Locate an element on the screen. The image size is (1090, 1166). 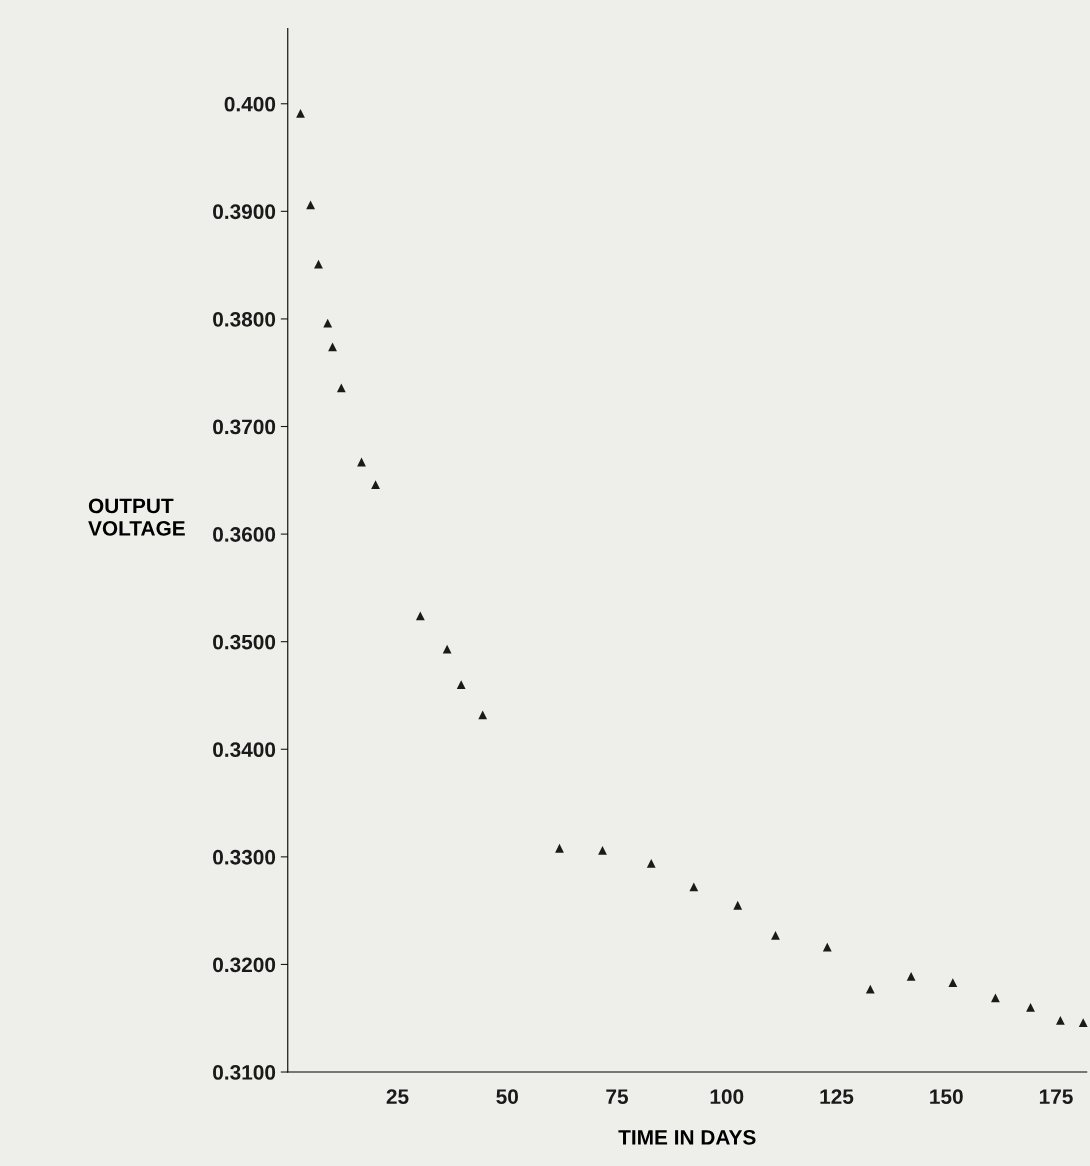
y-tick-label: 0.3500 is located at coordinates (244, 642).